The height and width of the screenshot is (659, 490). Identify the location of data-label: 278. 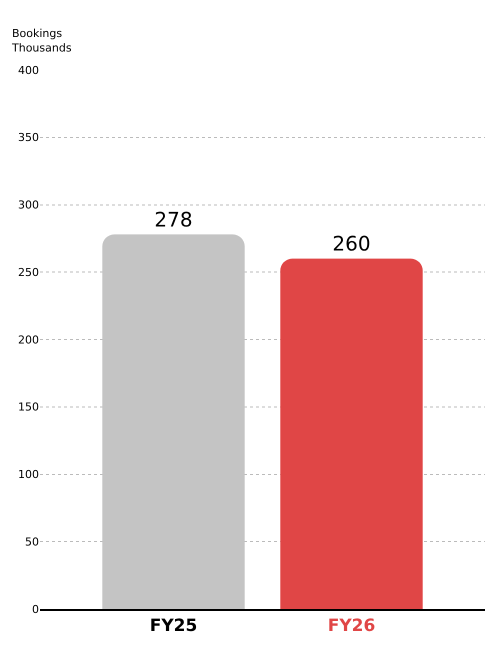
(173, 219).